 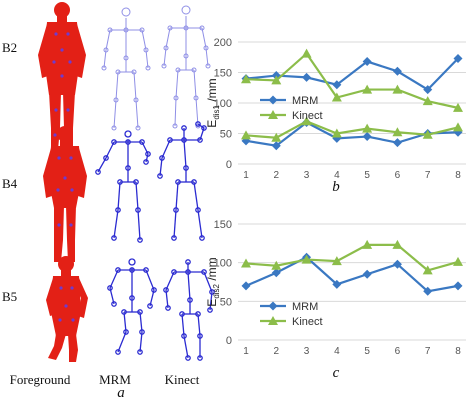 I want to click on kinect-skeleton-b4, so click(x=182, y=181).